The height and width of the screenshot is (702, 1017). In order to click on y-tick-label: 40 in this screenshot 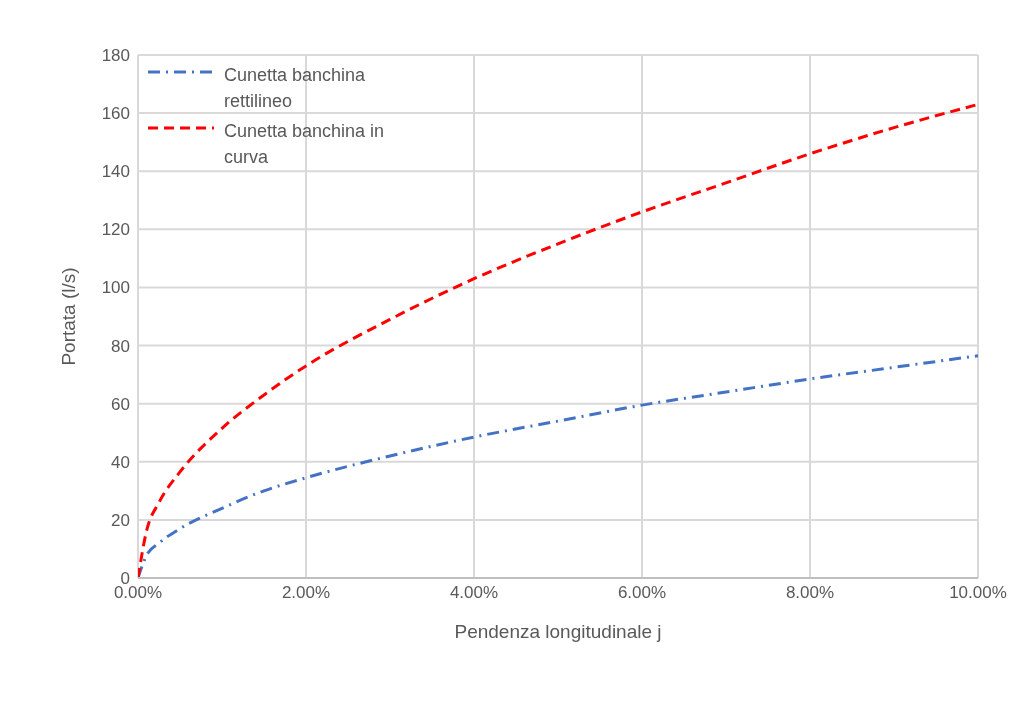, I will do `click(120, 462)`.